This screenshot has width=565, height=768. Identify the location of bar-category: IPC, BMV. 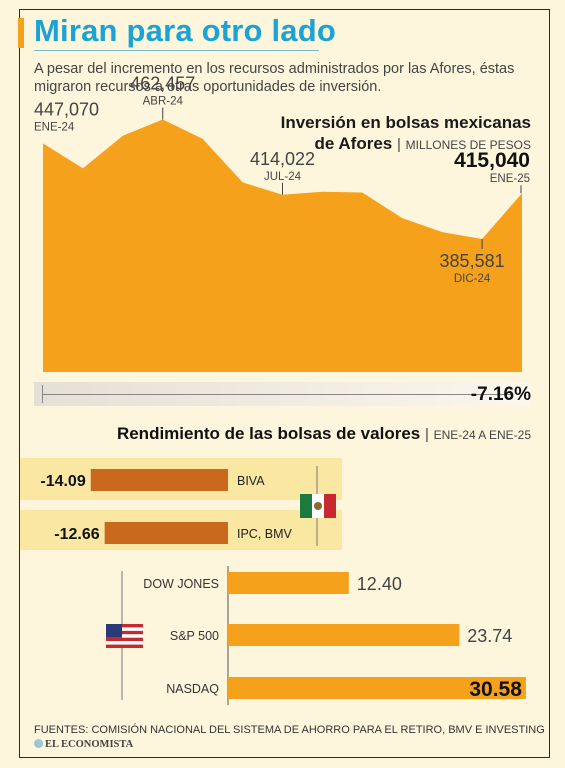
(265, 534).